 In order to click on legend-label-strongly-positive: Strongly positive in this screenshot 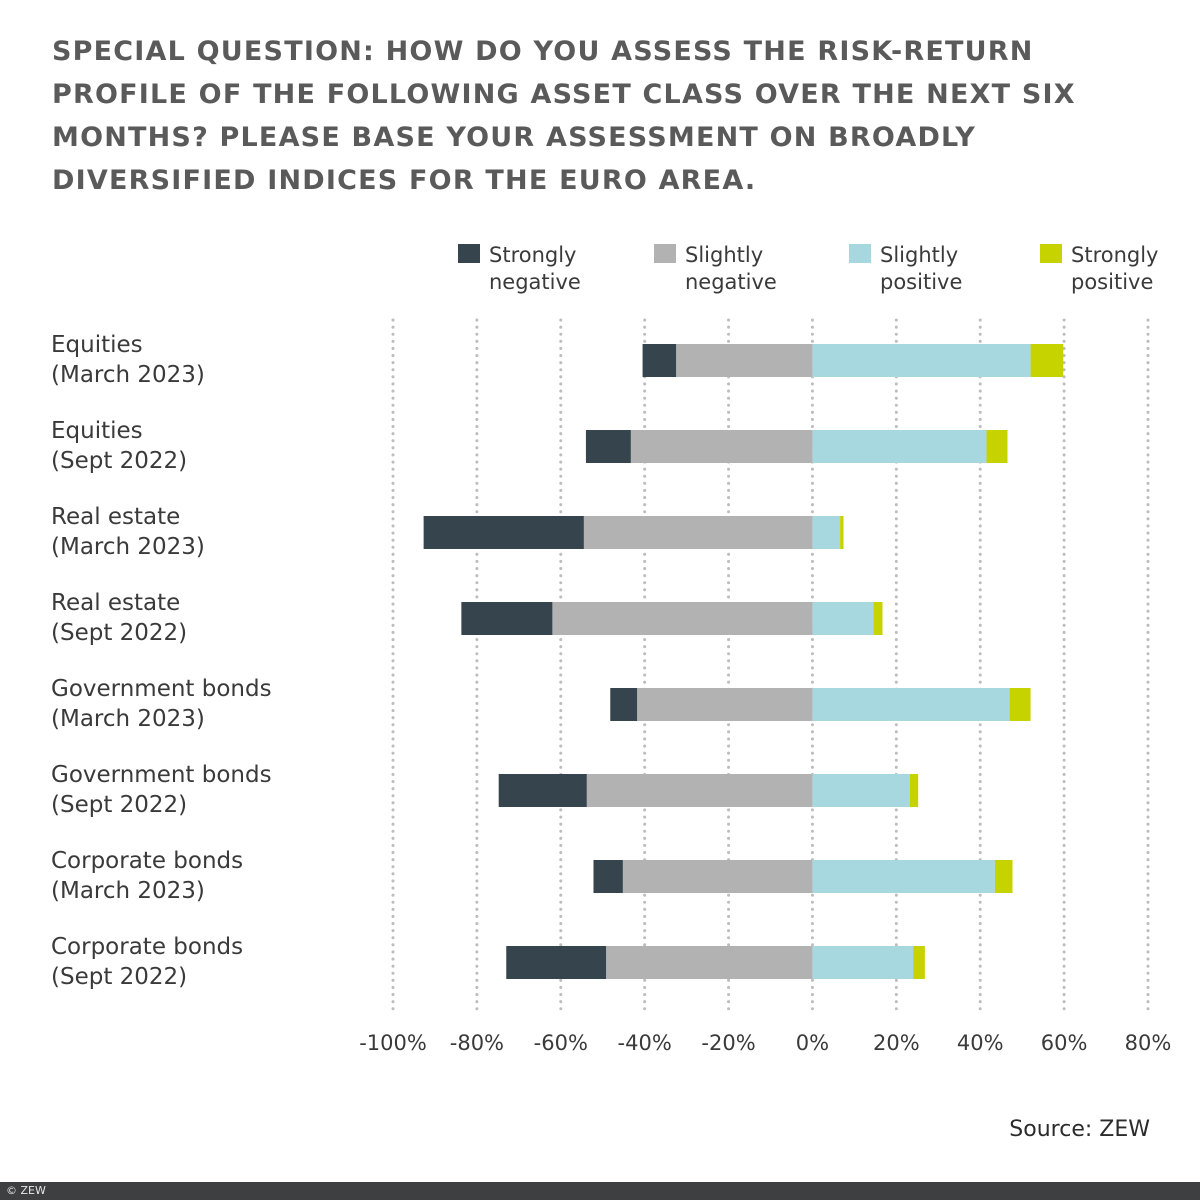, I will do `click(1115, 268)`.